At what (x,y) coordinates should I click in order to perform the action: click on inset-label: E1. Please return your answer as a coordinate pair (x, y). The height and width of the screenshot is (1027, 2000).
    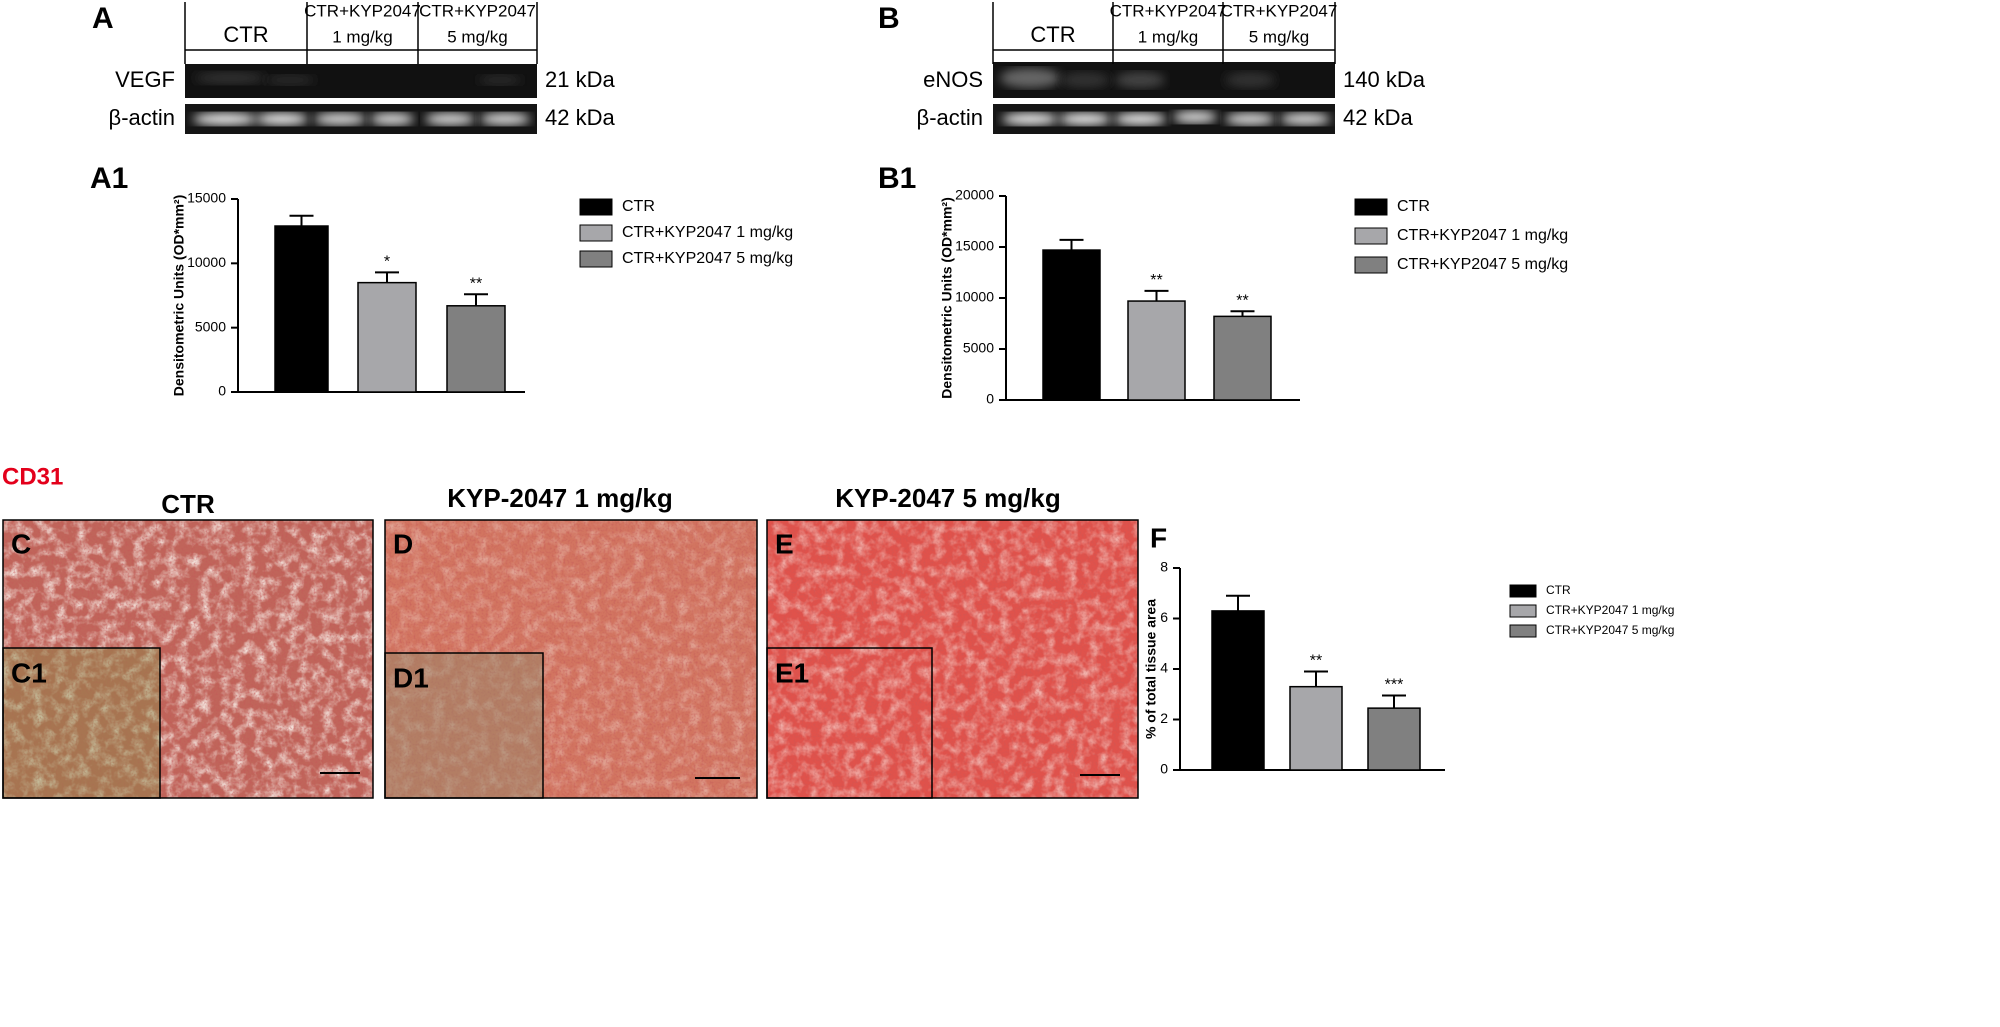
    Looking at the image, I should click on (792, 672).